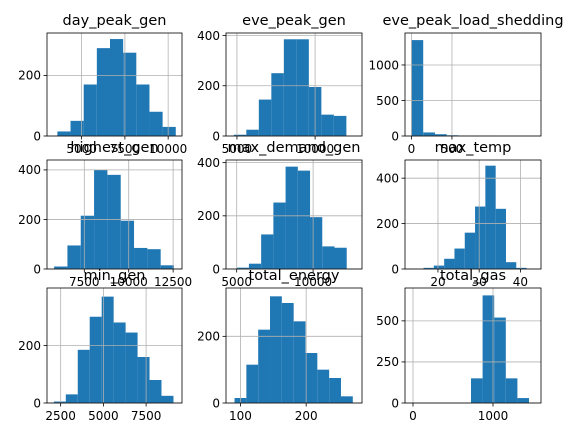  Describe the element at coordinates (473, 276) in the screenshot. I see `subplot-title: total_gas` at that location.